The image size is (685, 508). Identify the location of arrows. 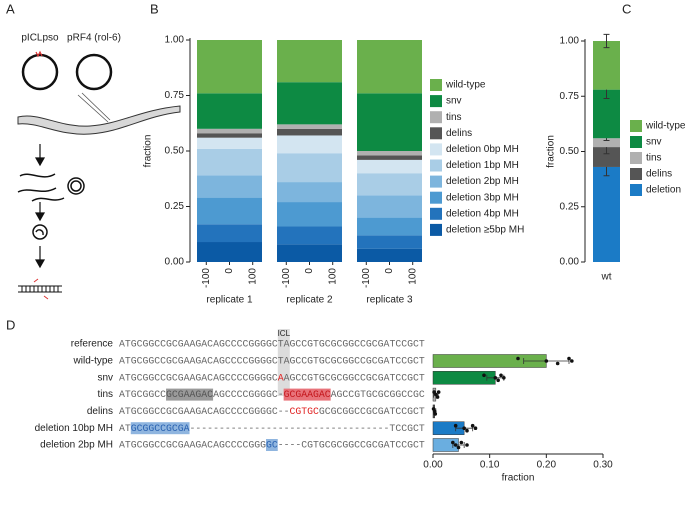
(40, 206).